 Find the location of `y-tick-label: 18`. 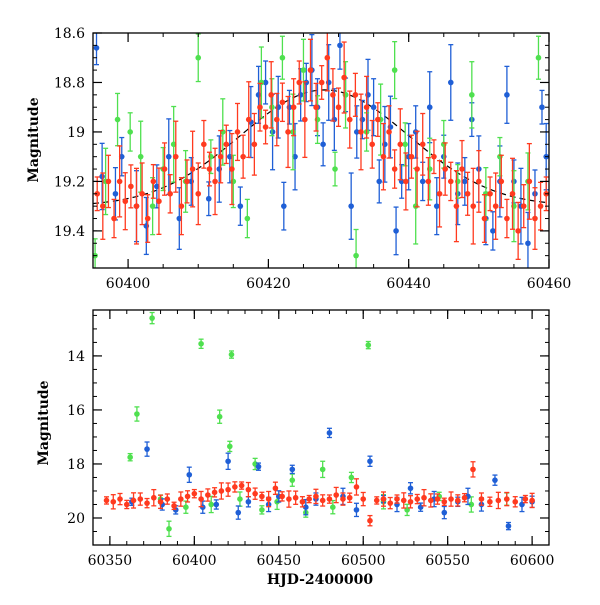

y-tick-label: 18 is located at coordinates (76, 465).